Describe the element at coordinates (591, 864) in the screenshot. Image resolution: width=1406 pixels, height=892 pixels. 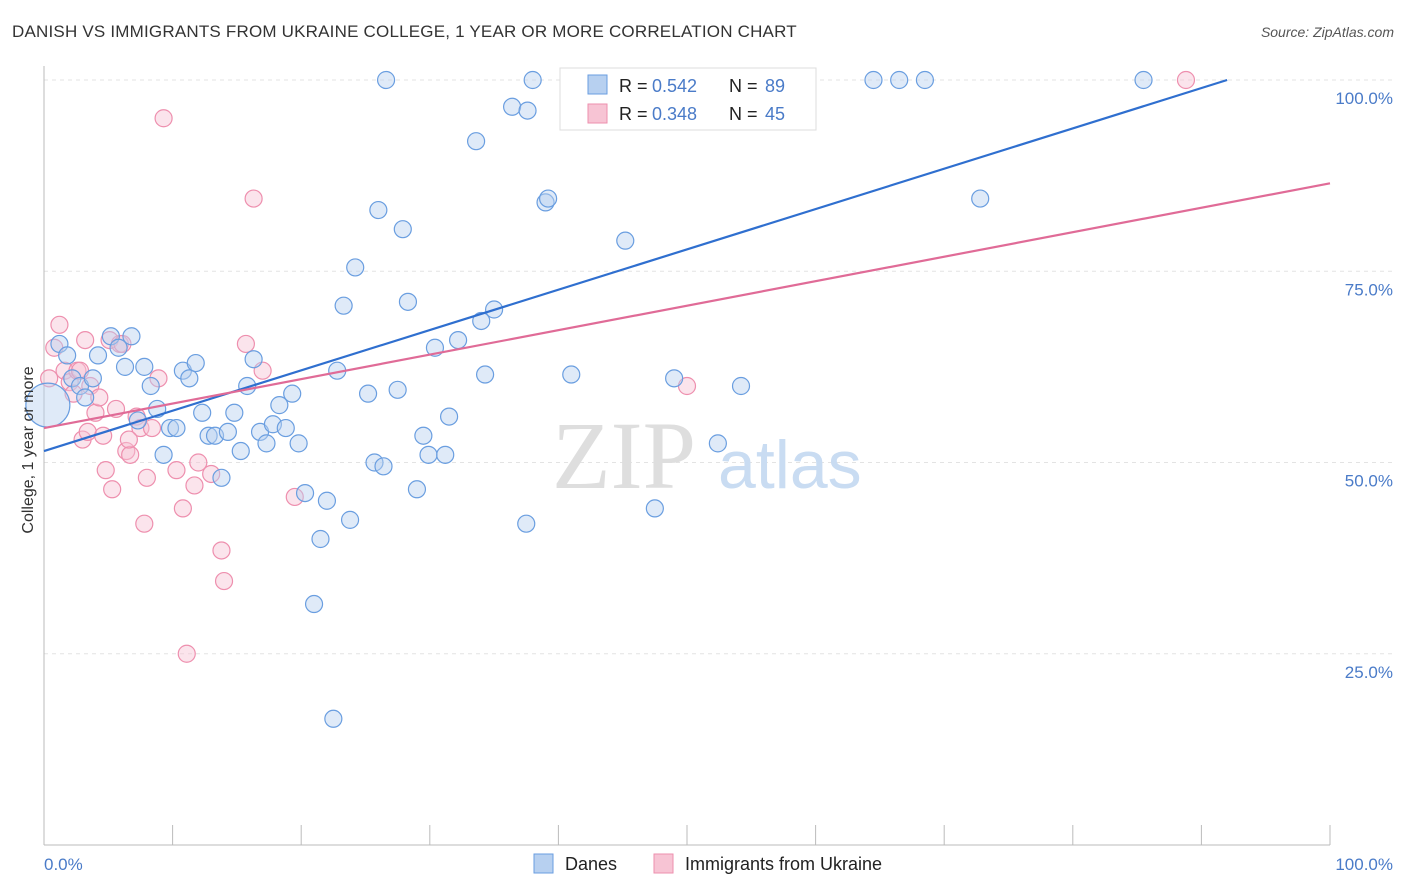
I see `bottom-legend-danes: Danes` at that location.